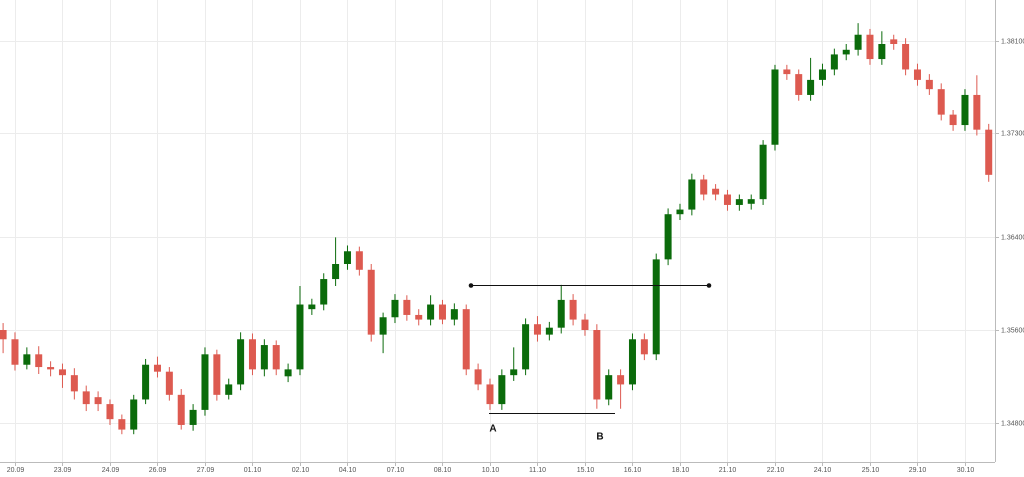 The height and width of the screenshot is (477, 1024). Describe the element at coordinates (158, 470) in the screenshot. I see `x-tick-label: 26.09` at that location.